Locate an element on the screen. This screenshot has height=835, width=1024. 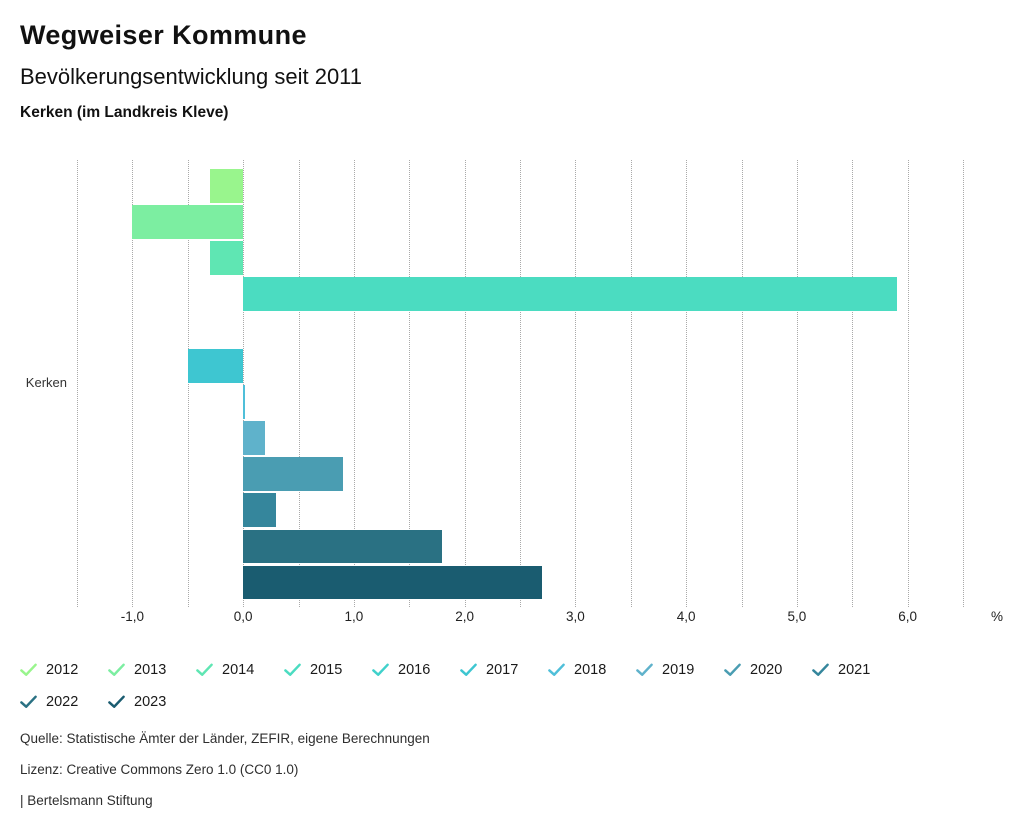
attribution-note: | Bertelsmann Stiftung is located at coordinates (86, 800).